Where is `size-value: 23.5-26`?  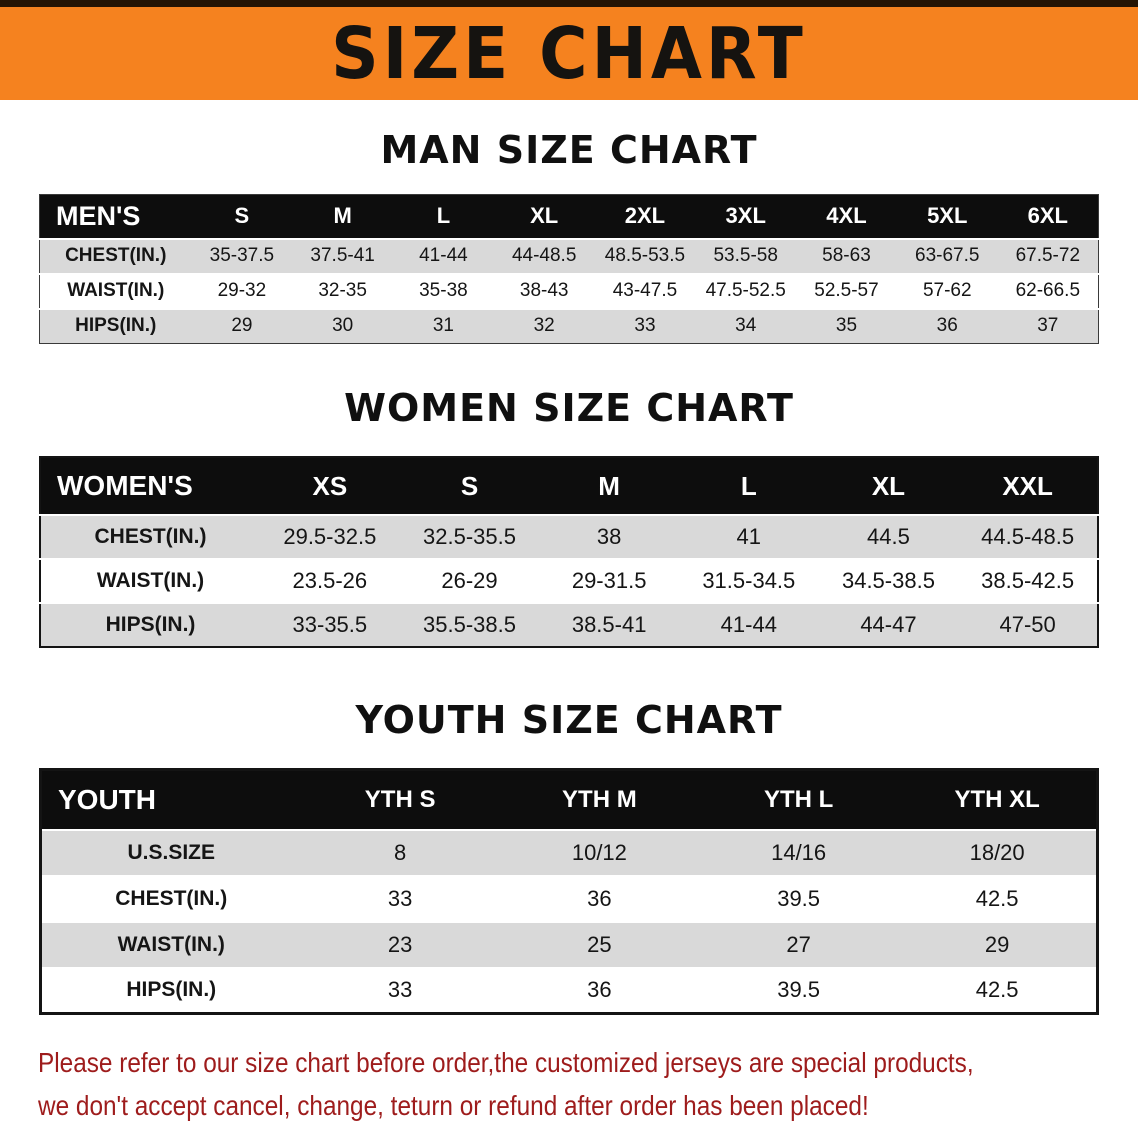
size-value: 23.5-26 is located at coordinates (330, 580).